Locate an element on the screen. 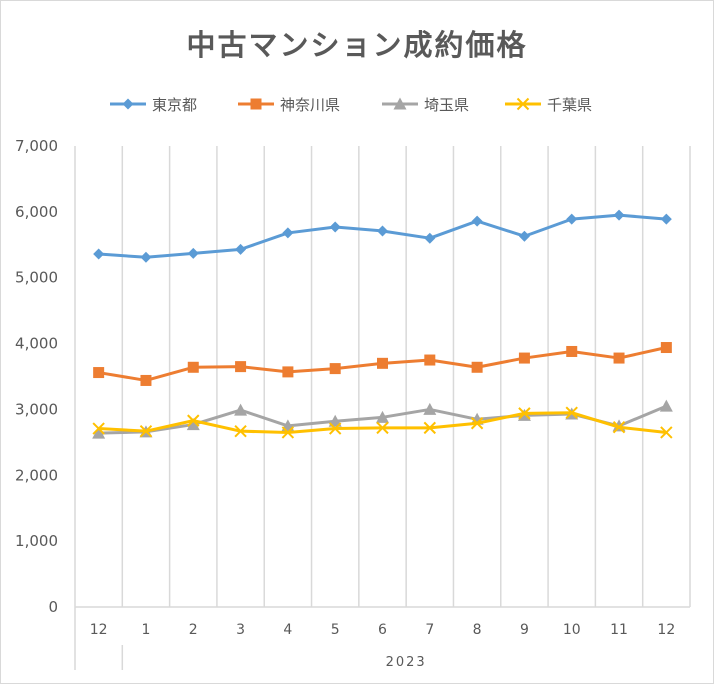  x-tick-label: 4 is located at coordinates (287, 630).